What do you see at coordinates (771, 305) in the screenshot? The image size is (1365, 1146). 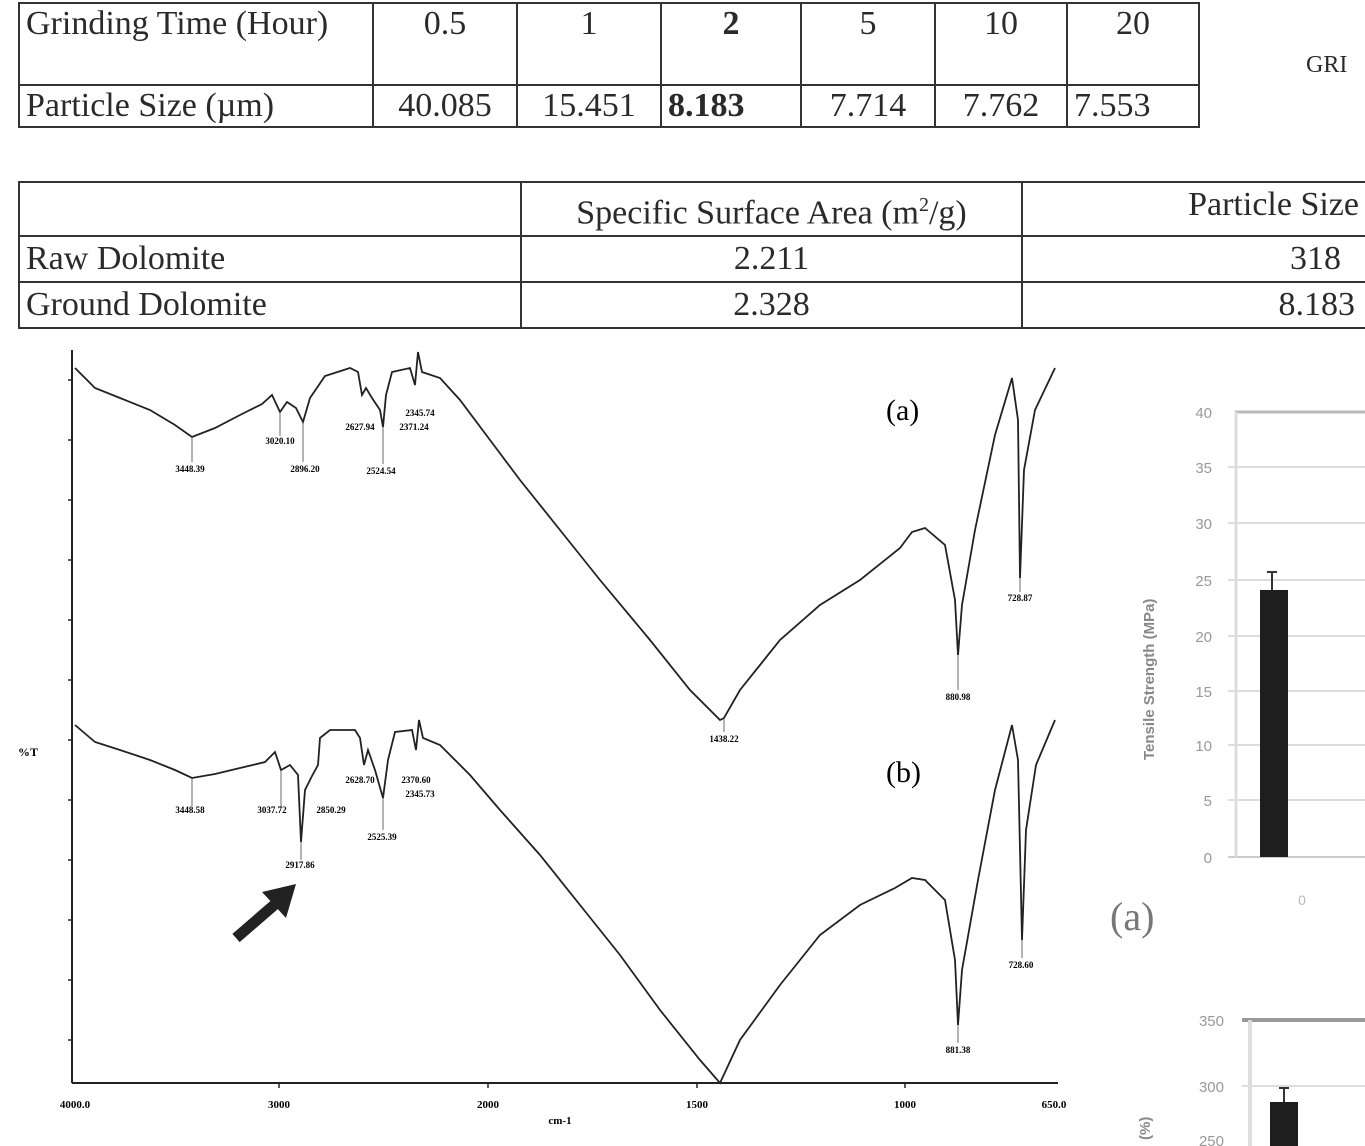 I see `ssa-value: 2.328` at bounding box center [771, 305].